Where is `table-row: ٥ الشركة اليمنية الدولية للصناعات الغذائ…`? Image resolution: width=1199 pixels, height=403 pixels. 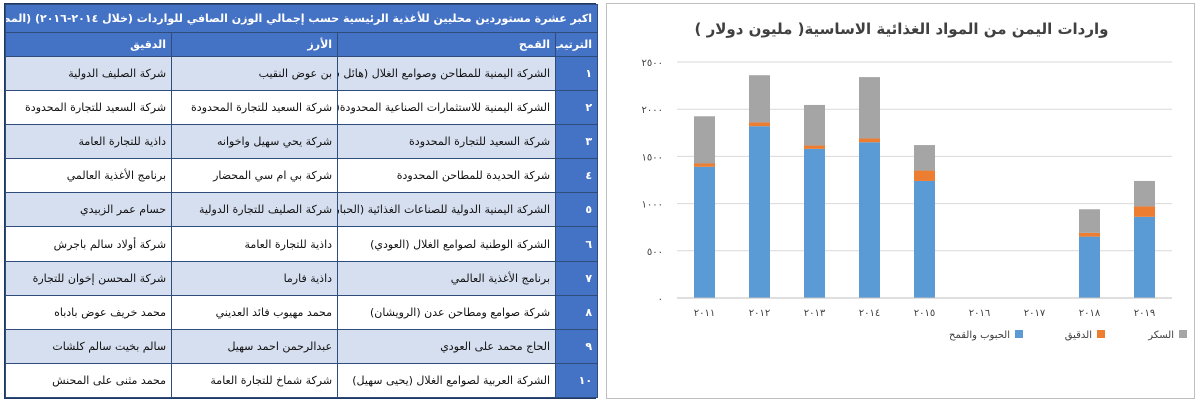
table-row: ٥ الشركة اليمنية الدولية للصناعات الغذائ… is located at coordinates (301, 210).